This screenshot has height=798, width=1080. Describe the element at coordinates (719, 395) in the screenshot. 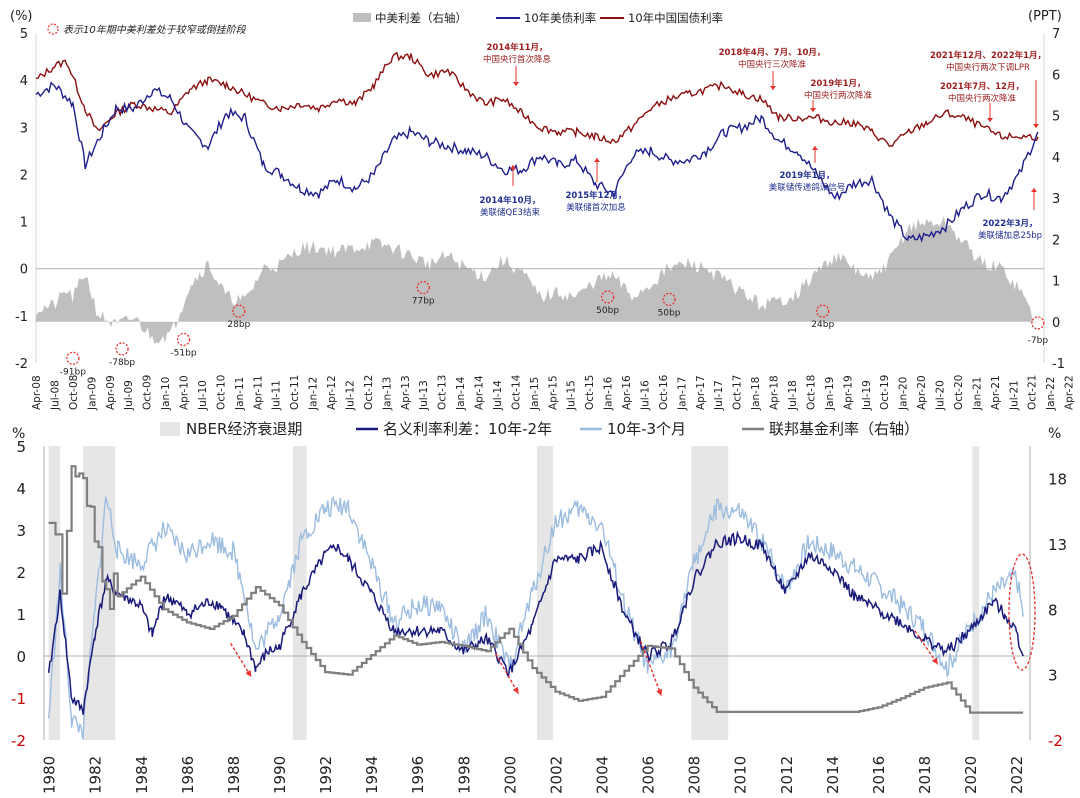

I see `top-x-tick: Jul-17` at that location.